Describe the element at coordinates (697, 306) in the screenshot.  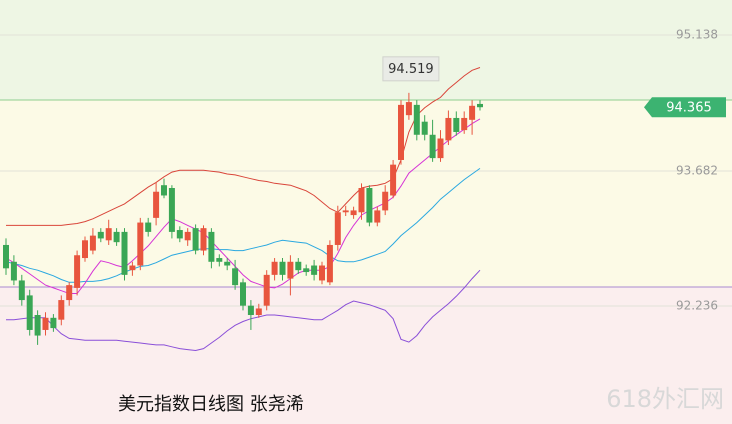
I see `y-tick-label: 92.236` at that location.